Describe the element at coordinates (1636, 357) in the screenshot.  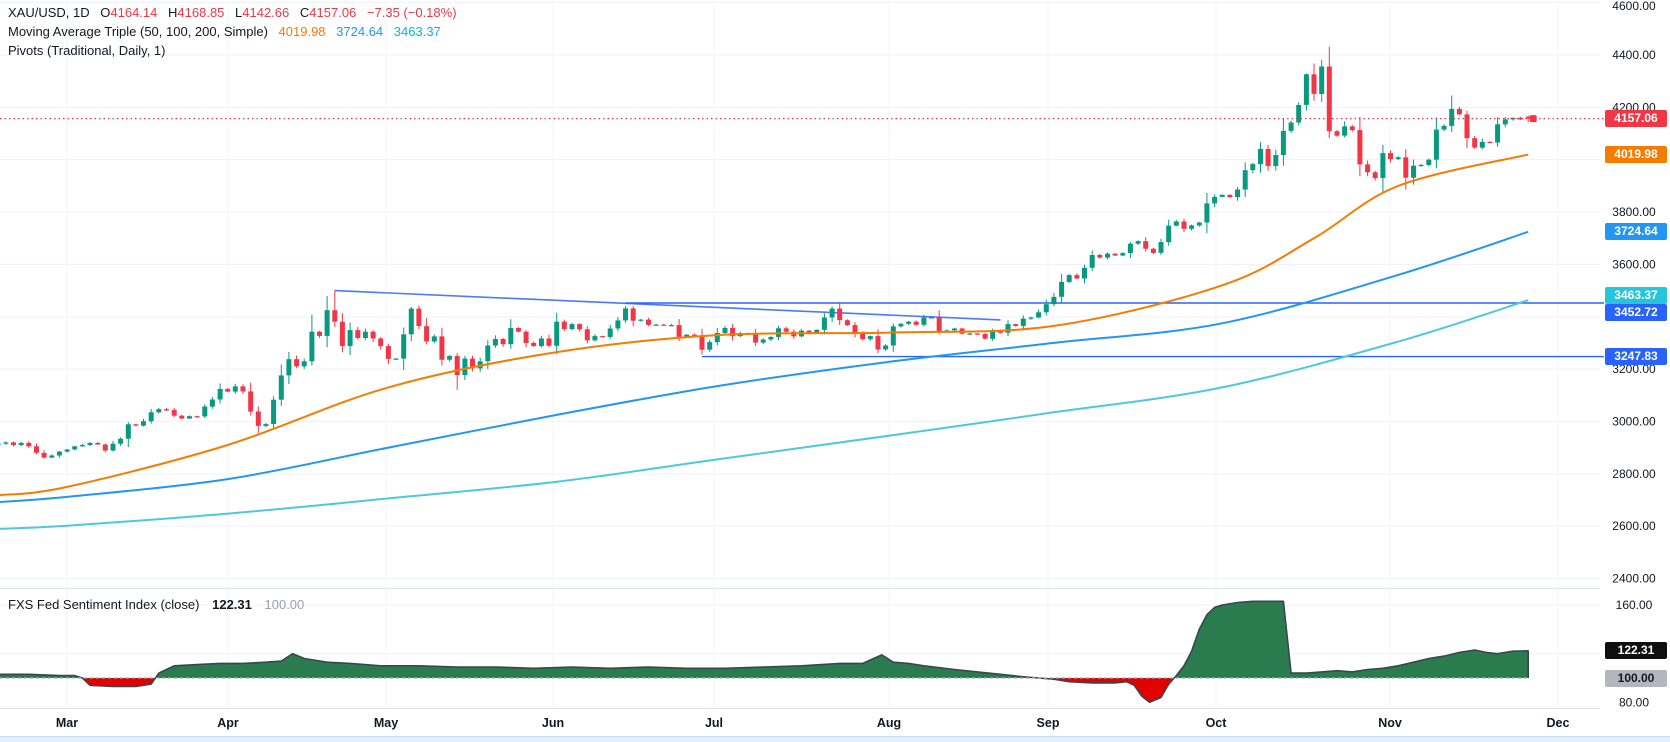
I see `pivot-s-badge: 3247.83` at that location.